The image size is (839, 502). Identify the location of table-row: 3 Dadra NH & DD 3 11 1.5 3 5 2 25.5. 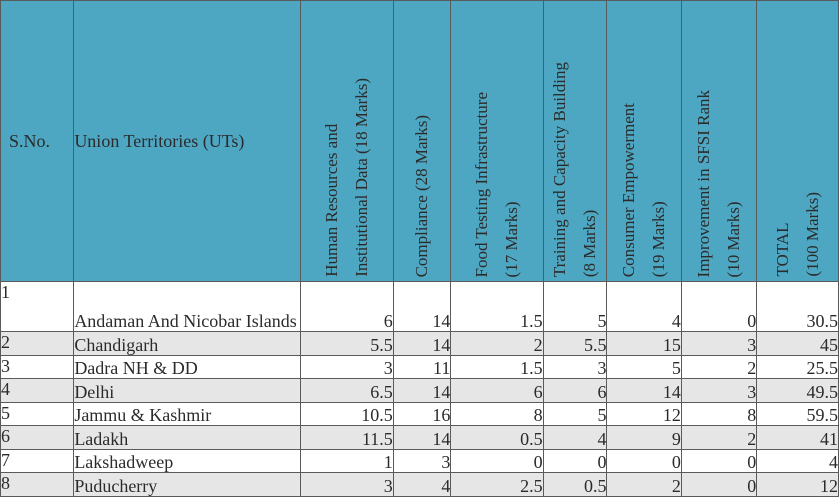
(419, 366).